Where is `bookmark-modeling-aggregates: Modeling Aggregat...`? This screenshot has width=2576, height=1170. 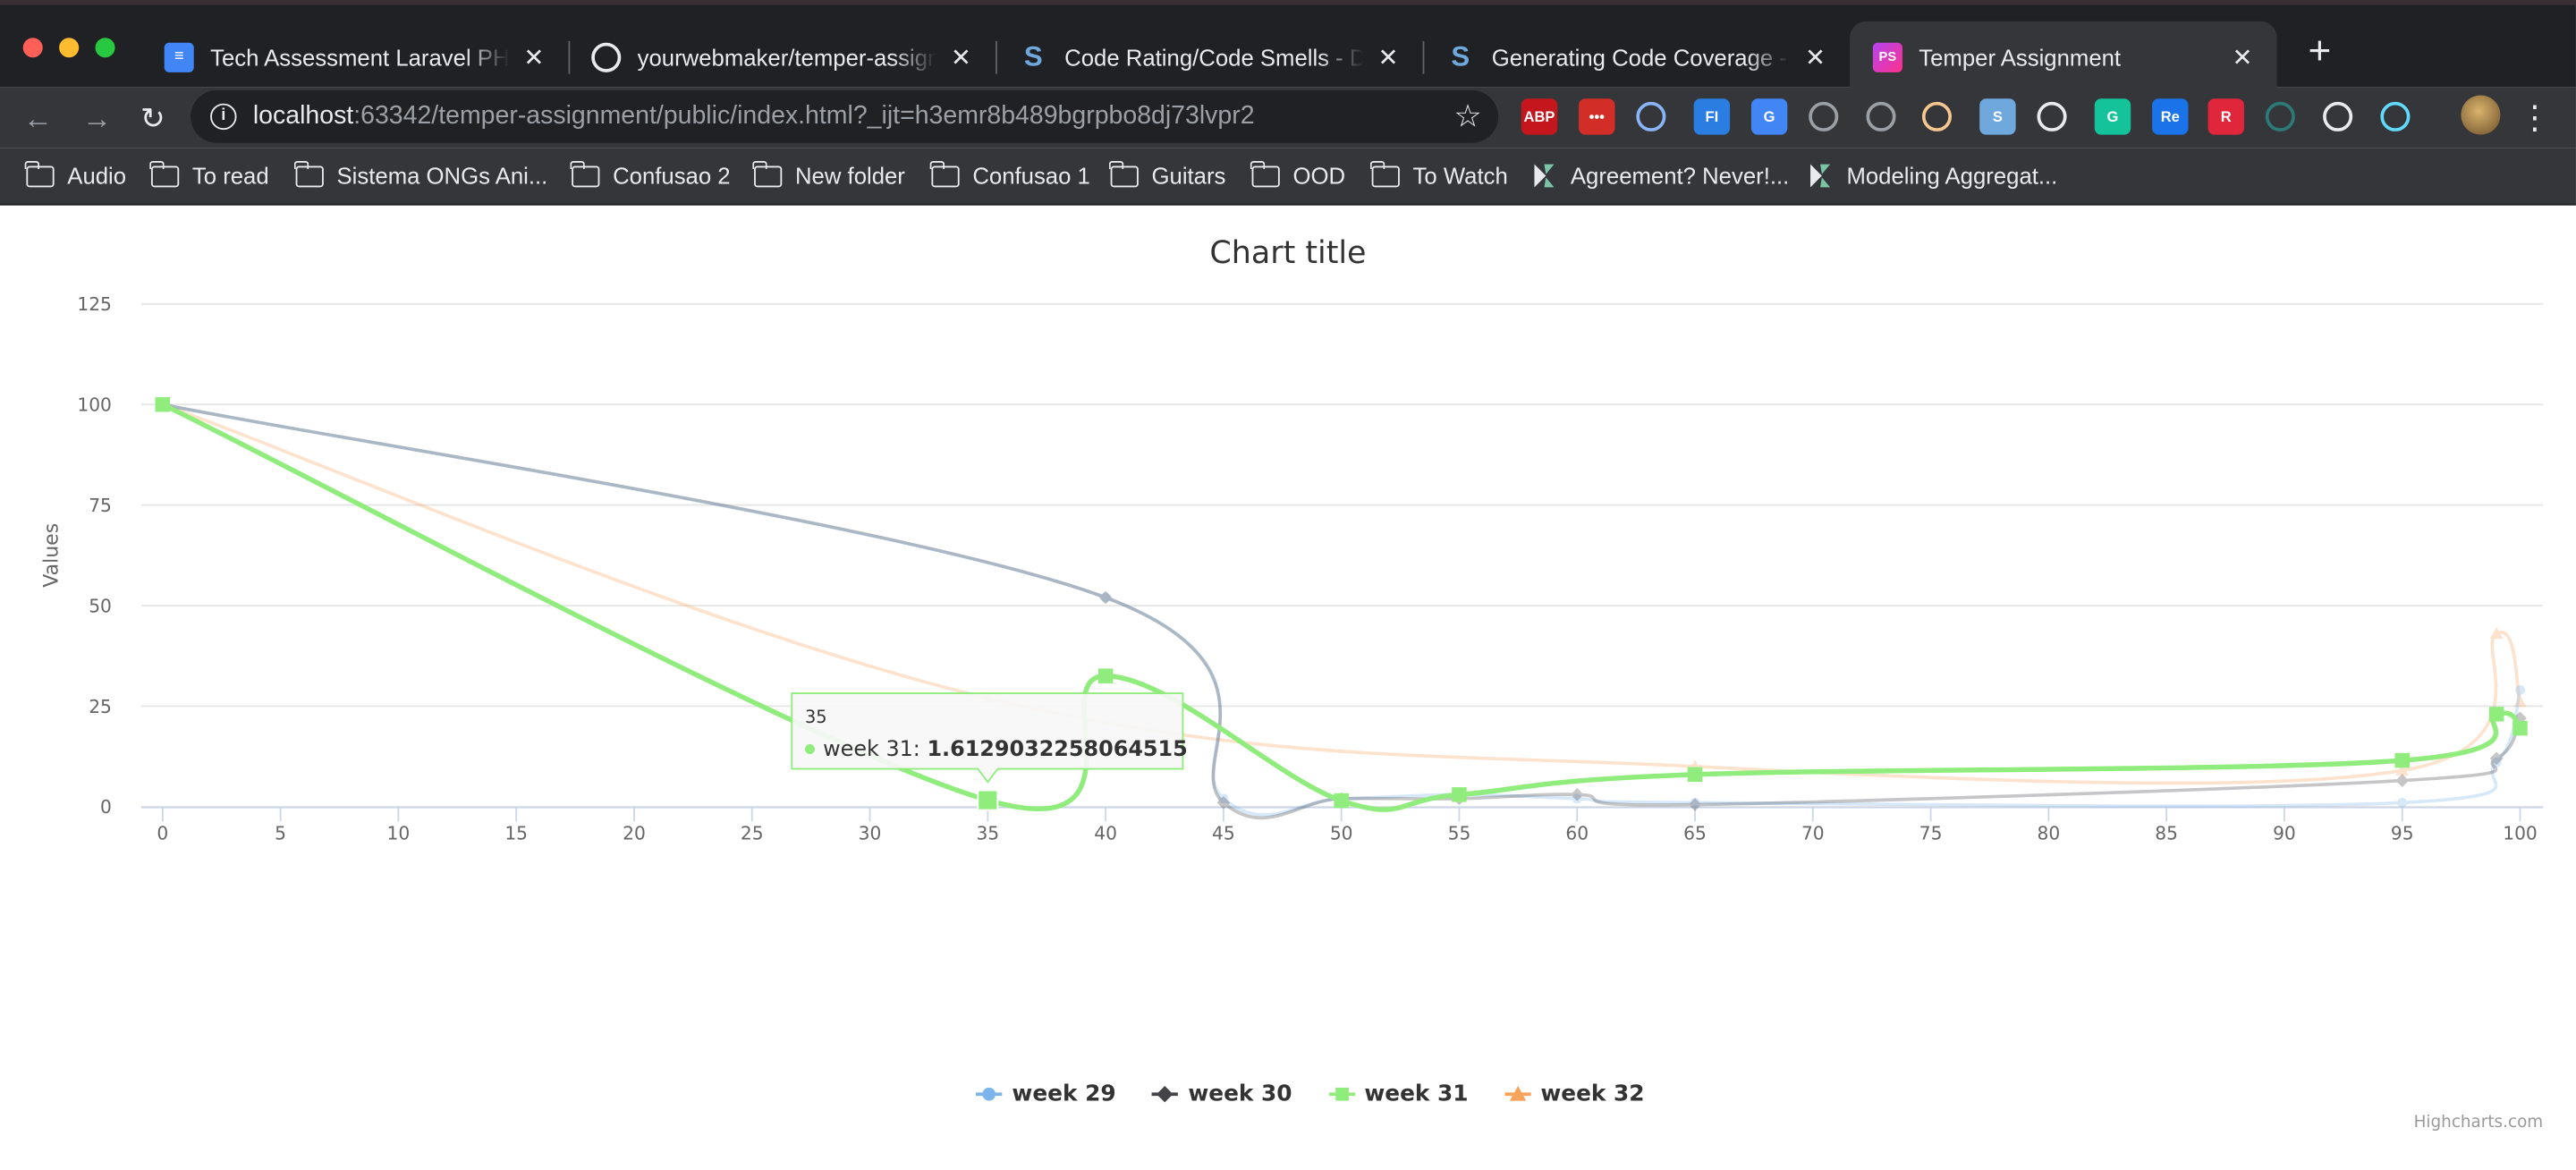
bookmark-modeling-aggregates: Modeling Aggregat... is located at coordinates (1932, 175).